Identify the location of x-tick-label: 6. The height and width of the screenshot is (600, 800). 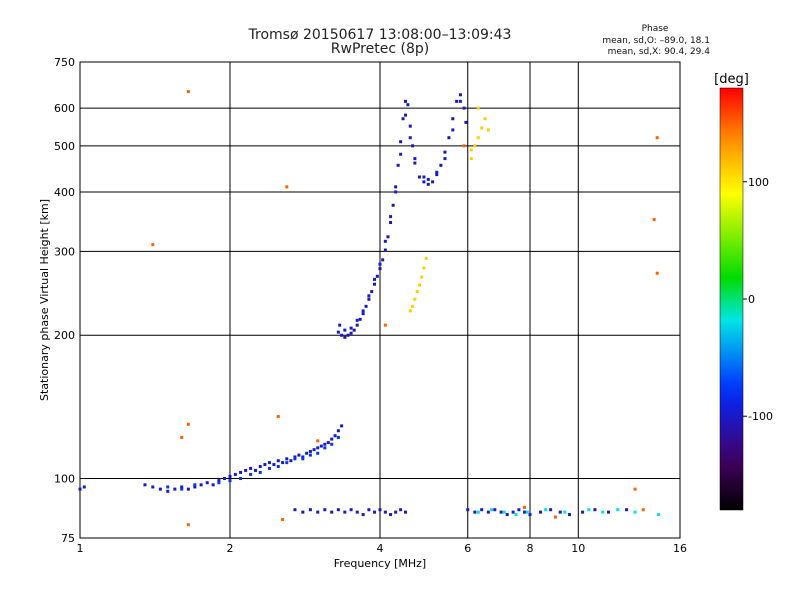
(467, 548).